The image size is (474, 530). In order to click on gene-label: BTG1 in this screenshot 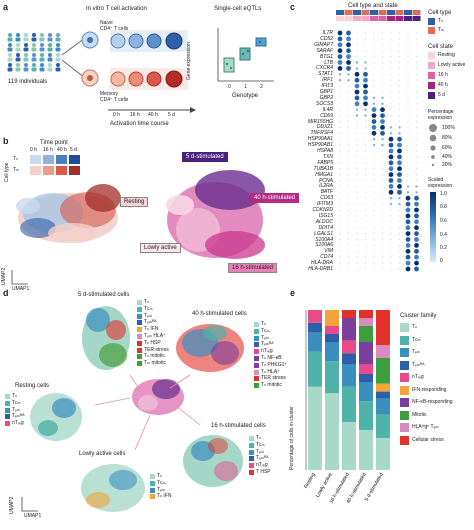, I will do `click(326, 56)`.